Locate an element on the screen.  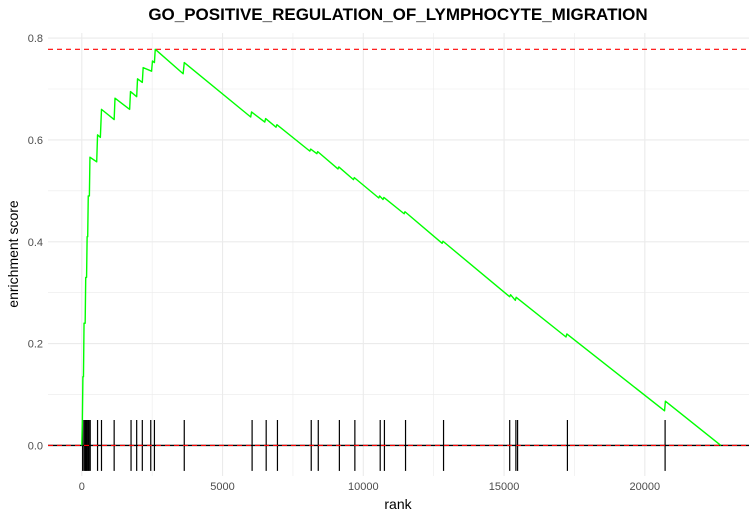
y-tick-label: 0.6 is located at coordinates (35, 141).